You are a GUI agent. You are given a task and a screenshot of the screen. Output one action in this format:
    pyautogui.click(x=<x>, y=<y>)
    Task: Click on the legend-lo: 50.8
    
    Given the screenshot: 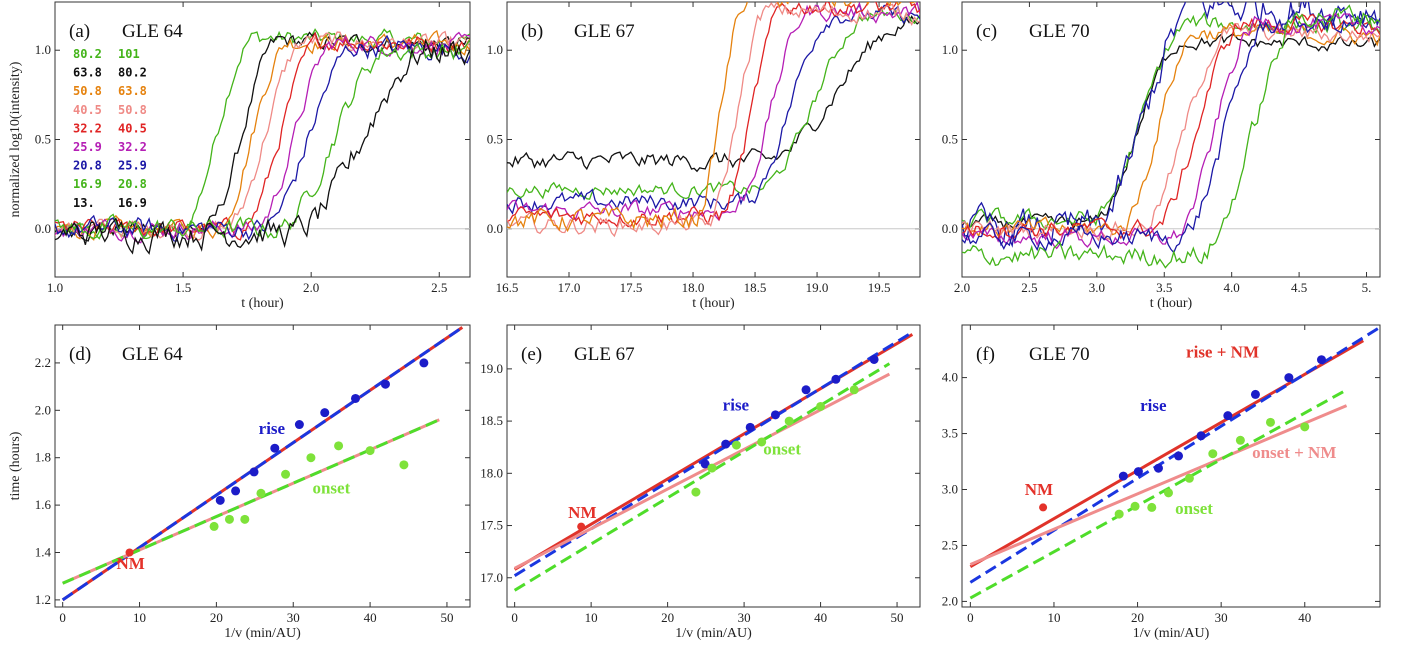 What is the action you would take?
    pyautogui.click(x=87, y=91)
    